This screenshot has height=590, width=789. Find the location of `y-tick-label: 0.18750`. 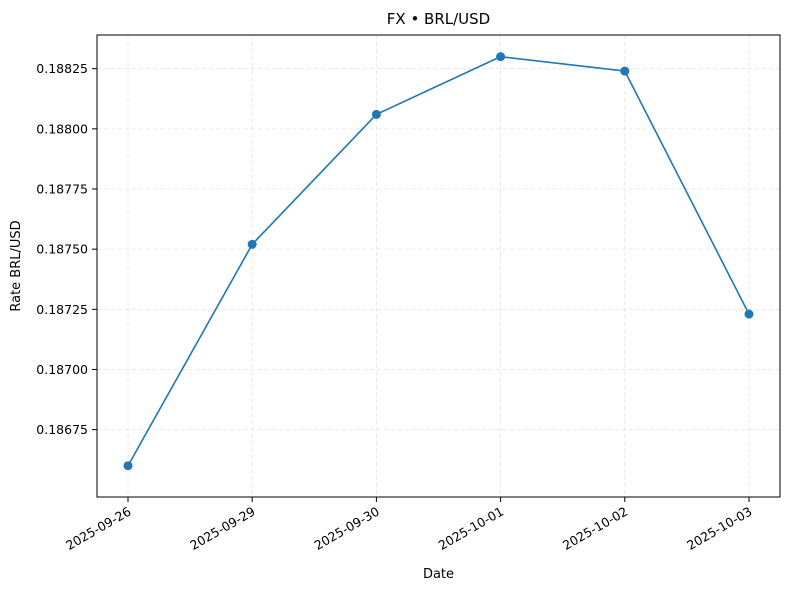

y-tick-label: 0.18750 is located at coordinates (62, 249).